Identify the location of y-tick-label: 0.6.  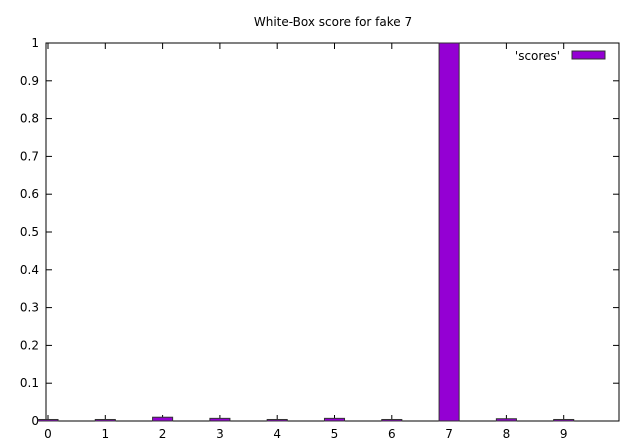
(29, 194).